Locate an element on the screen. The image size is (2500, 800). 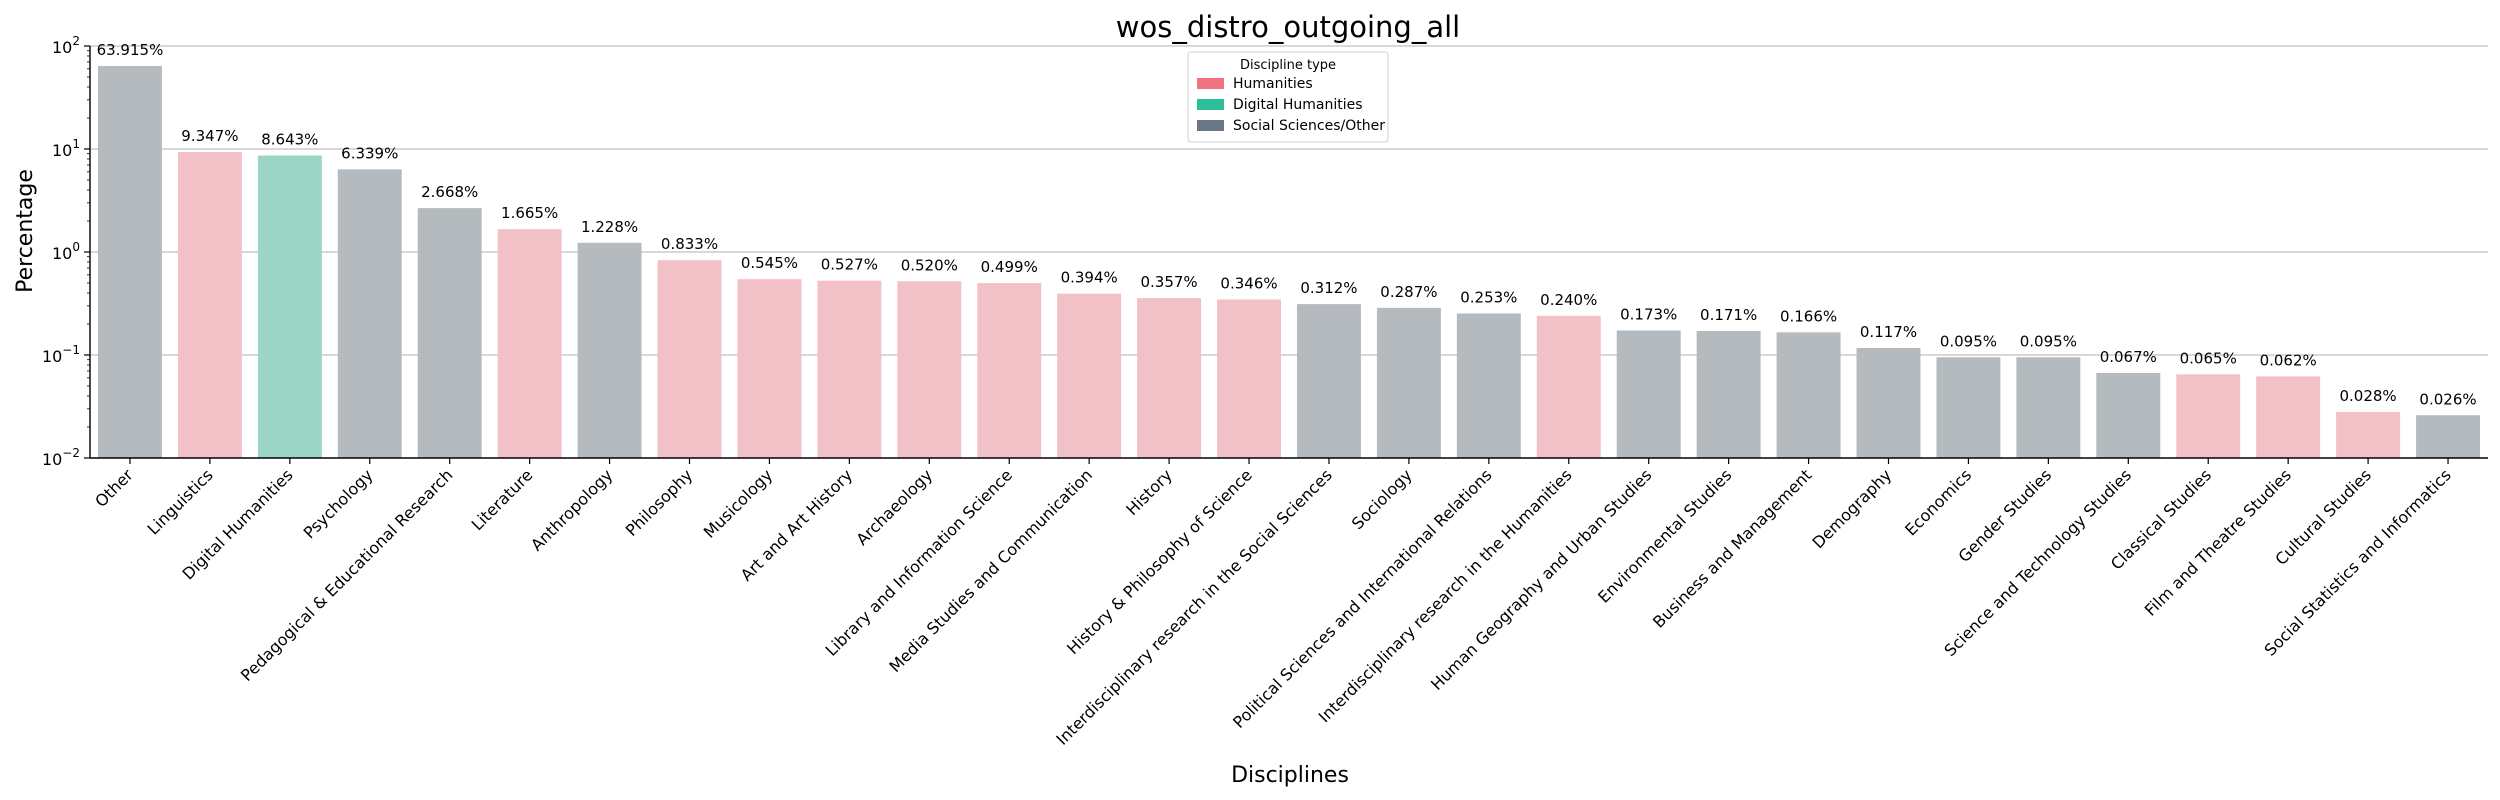
data-label: 0.026% is located at coordinates (2447, 399).